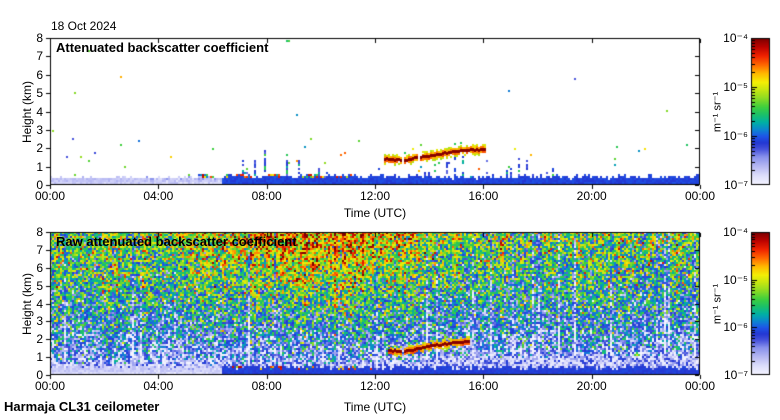 This screenshot has width=780, height=420. I want to click on panel2-xaxis-label: Time (UTC), so click(375, 407).